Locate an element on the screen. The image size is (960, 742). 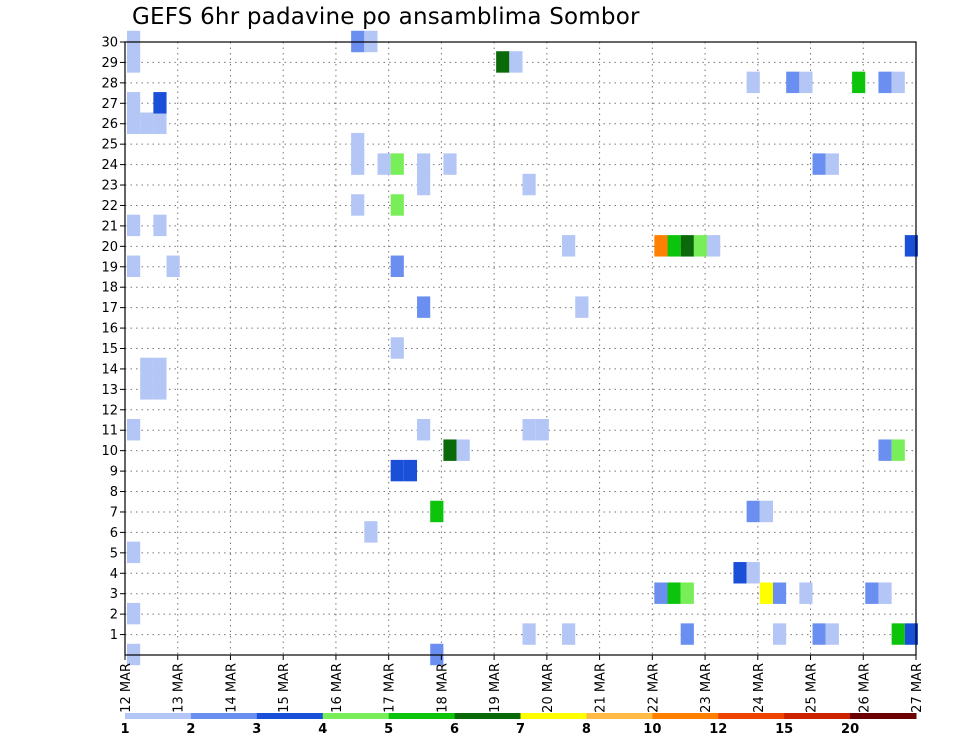
legend-label: 15 is located at coordinates (784, 729).